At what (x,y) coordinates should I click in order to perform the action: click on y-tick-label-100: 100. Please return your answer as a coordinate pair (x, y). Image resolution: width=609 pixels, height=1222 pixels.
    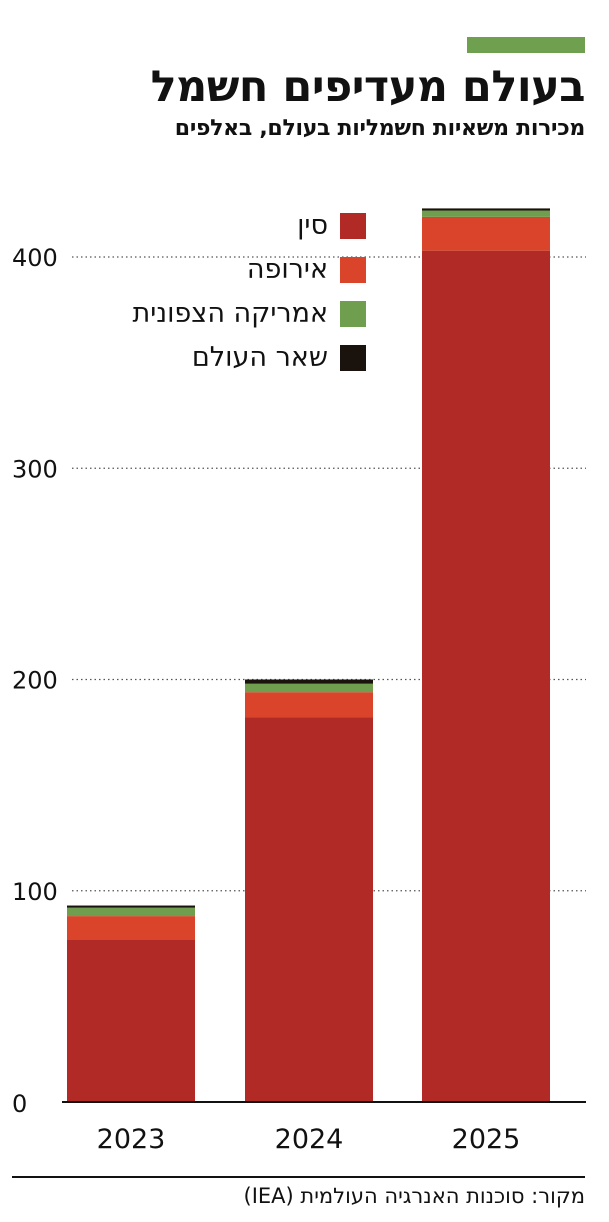
    Looking at the image, I should click on (35, 892).